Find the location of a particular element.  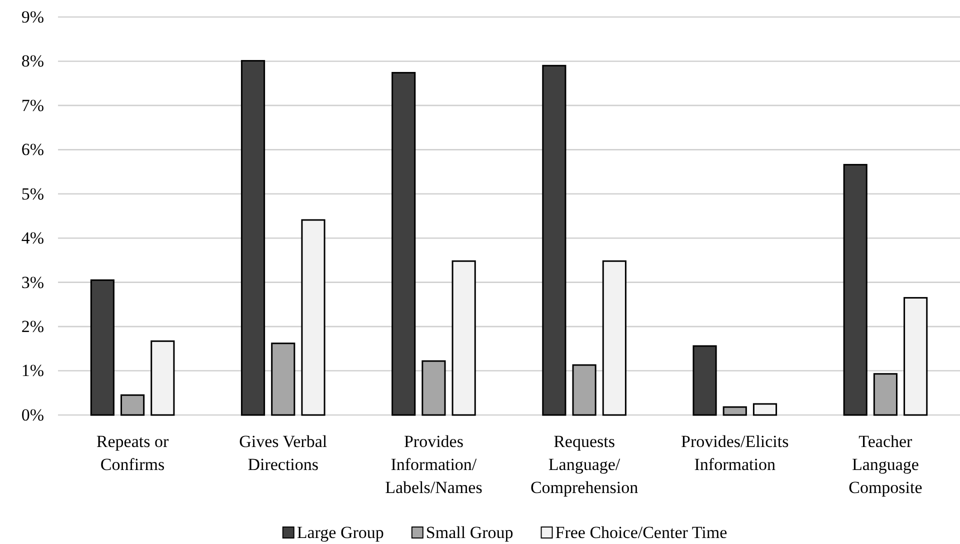

y-tick-label: 1% is located at coordinates (32, 370).